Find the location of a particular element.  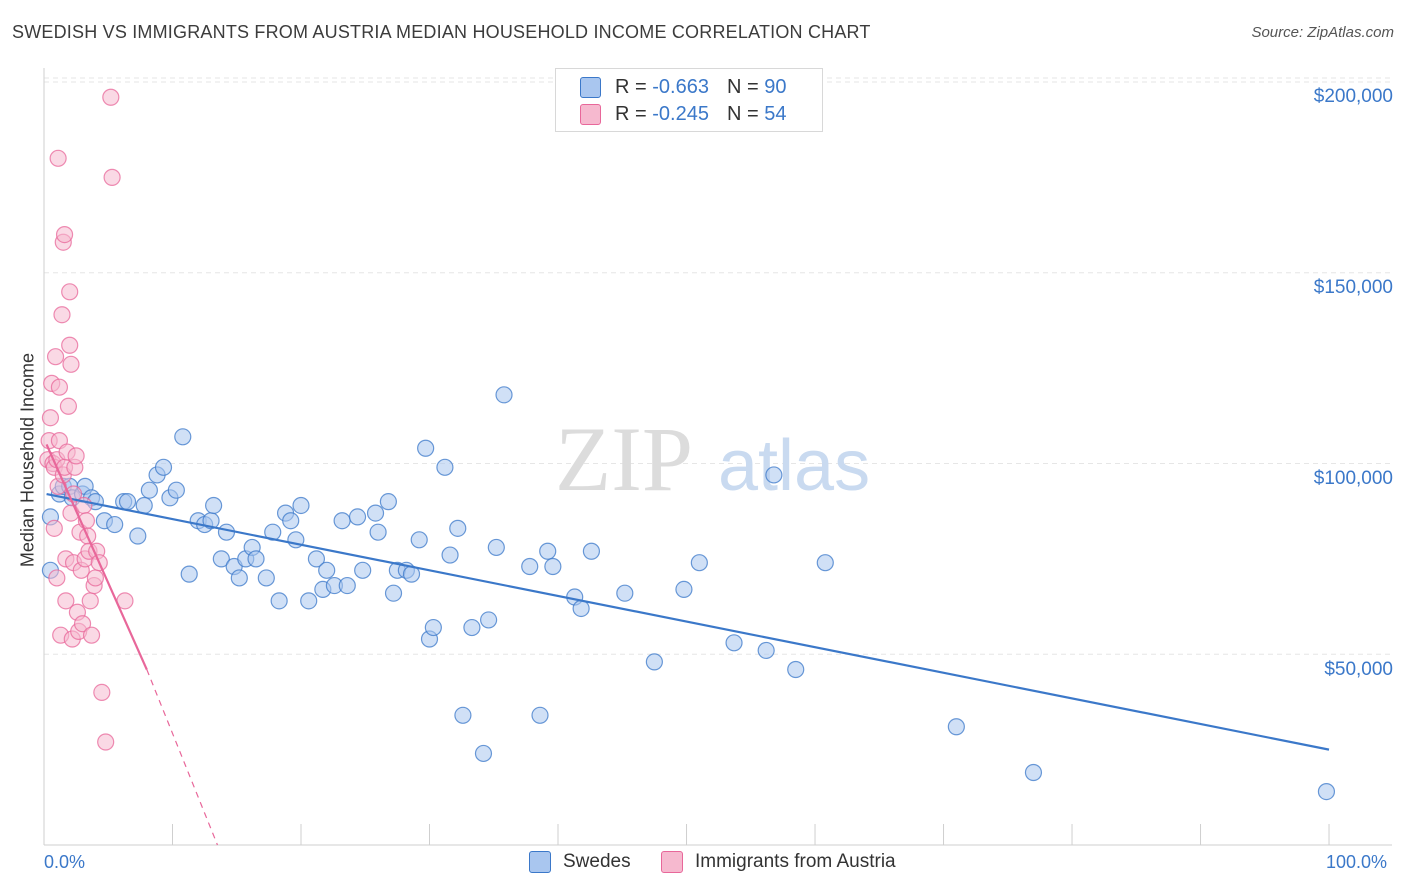

x-tick-label-max: 100.0% is located at coordinates (1357, 862).